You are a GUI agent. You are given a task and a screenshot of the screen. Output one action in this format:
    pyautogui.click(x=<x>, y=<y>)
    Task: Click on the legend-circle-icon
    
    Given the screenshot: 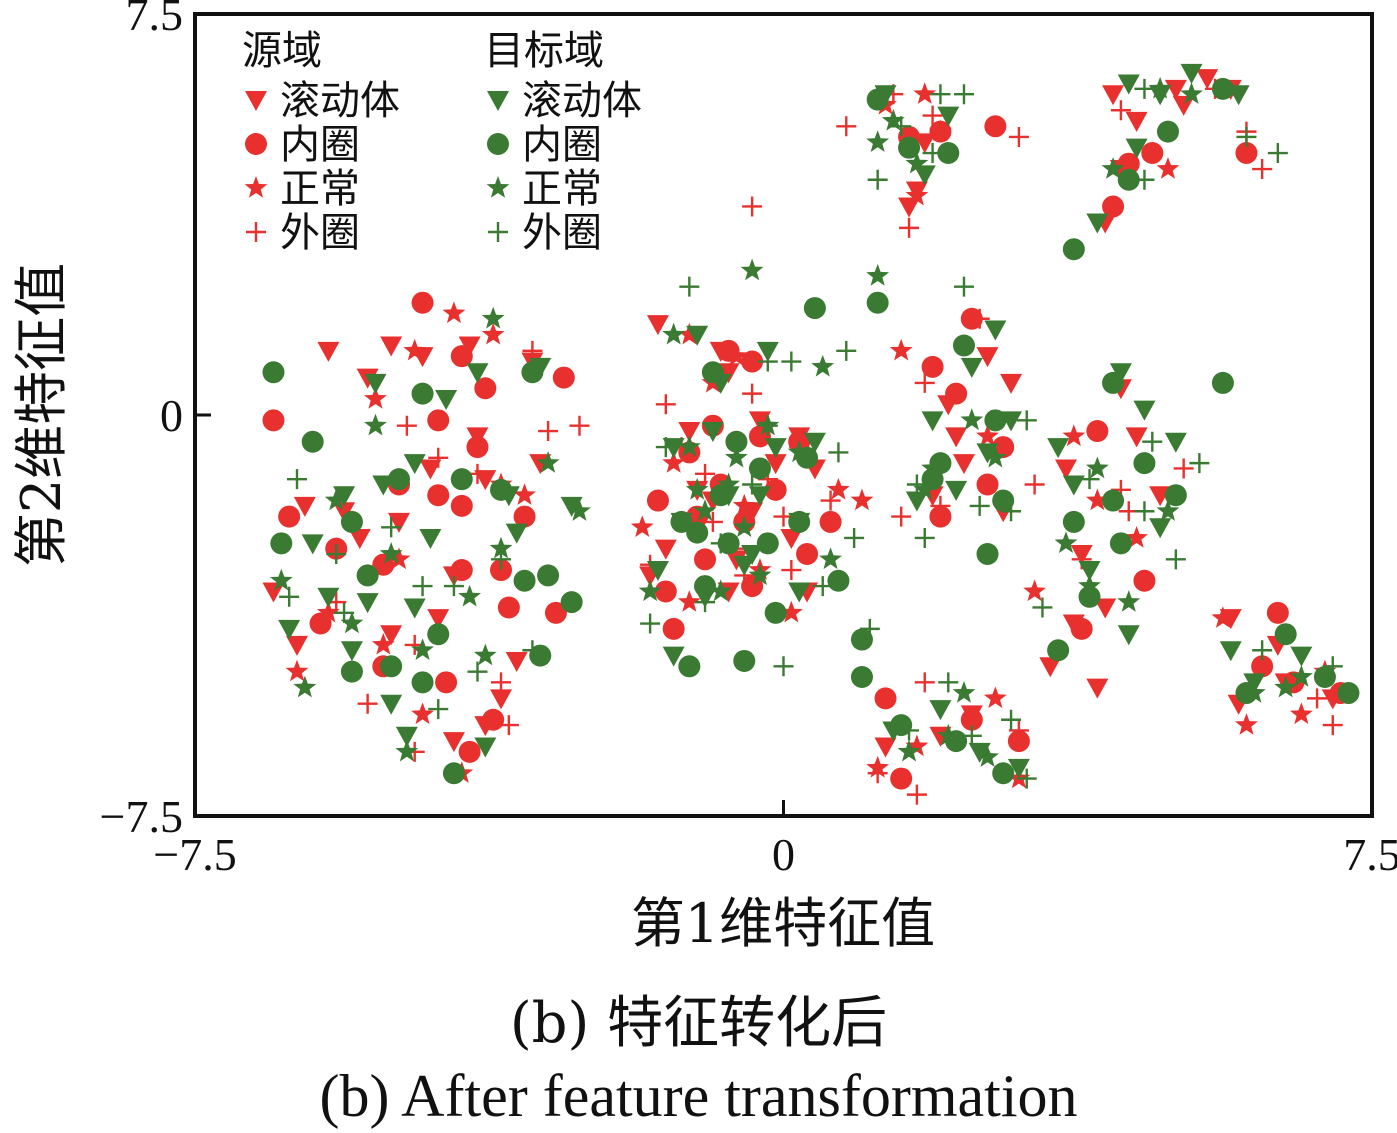 What is the action you would take?
    pyautogui.click(x=256, y=144)
    